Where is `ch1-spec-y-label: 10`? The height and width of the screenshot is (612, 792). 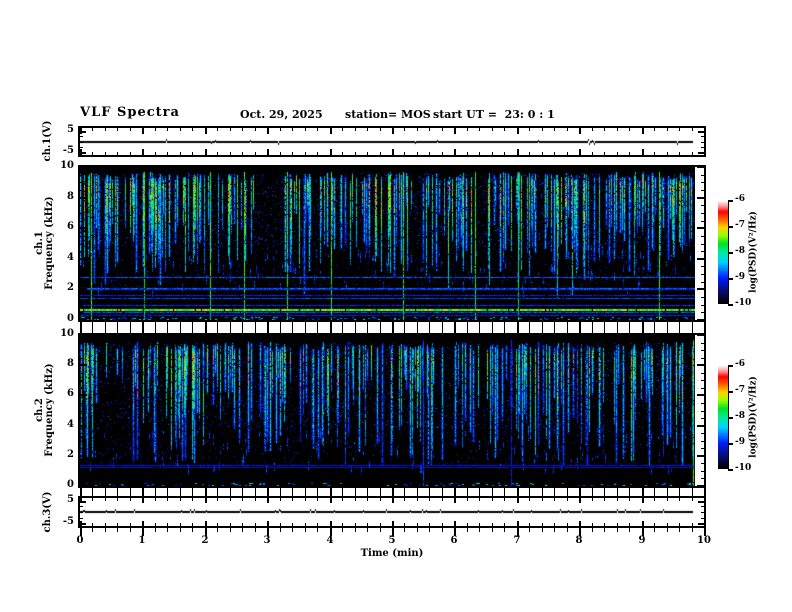
ch1-spec-y-label: 10 is located at coordinates (67, 165).